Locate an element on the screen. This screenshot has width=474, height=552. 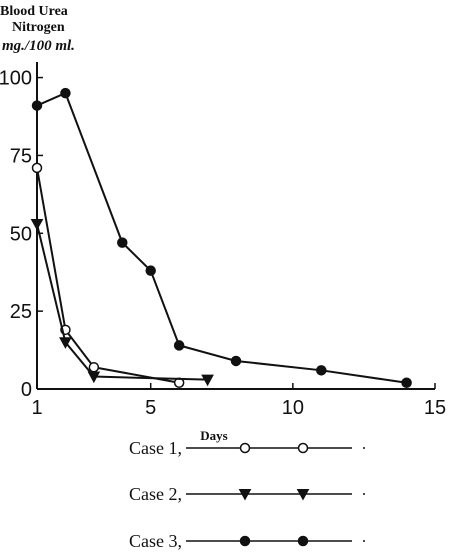
legend-label: Case 3, is located at coordinates (155, 541).